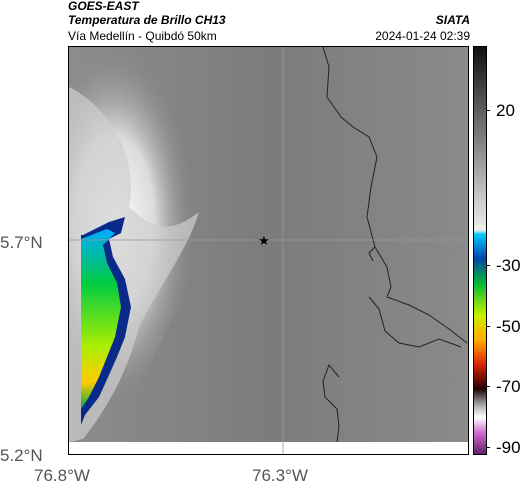  What do you see at coordinates (21, 455) in the screenshot?
I see `lat-label-5.2: 5.2°N` at bounding box center [21, 455].